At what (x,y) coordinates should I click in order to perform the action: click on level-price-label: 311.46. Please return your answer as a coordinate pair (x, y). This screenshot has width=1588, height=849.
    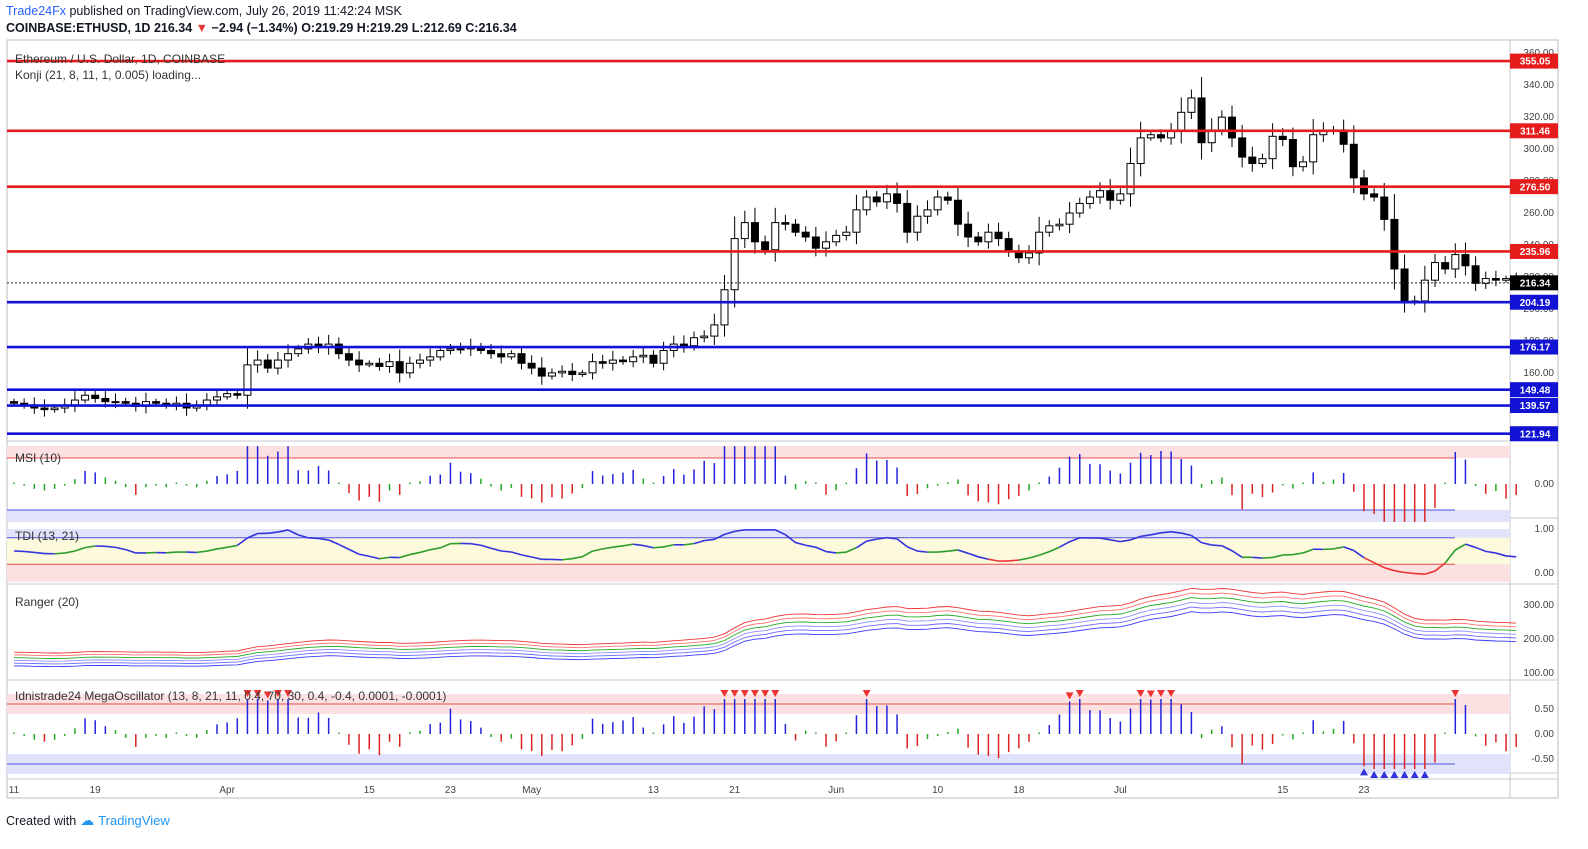
    Looking at the image, I should click on (1535, 131).